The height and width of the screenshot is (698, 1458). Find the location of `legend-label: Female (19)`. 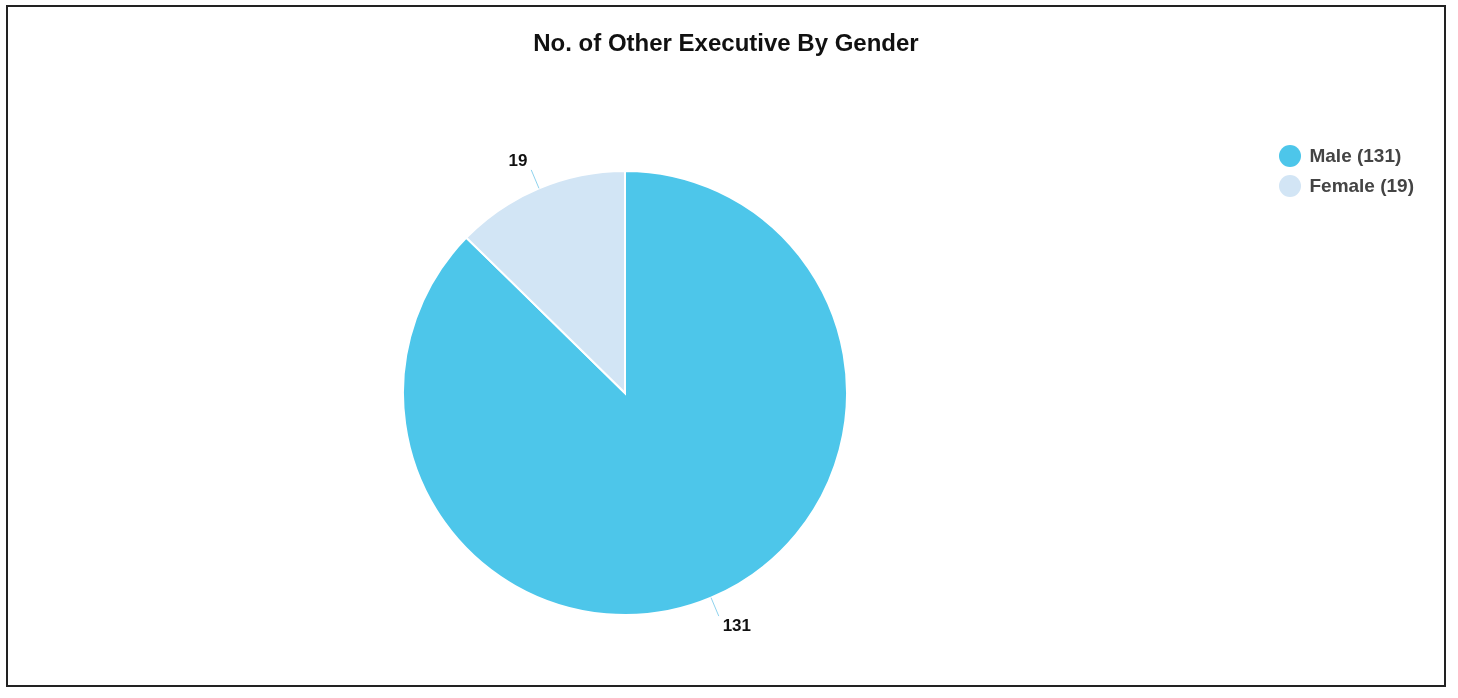

legend-label: Female (19) is located at coordinates (1361, 186).